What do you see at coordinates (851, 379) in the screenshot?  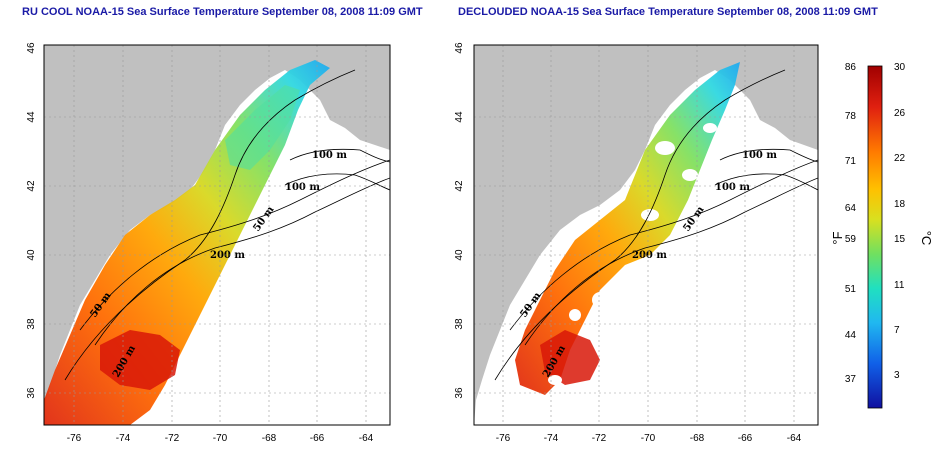 I see `fahrenheit-tick: 37` at bounding box center [851, 379].